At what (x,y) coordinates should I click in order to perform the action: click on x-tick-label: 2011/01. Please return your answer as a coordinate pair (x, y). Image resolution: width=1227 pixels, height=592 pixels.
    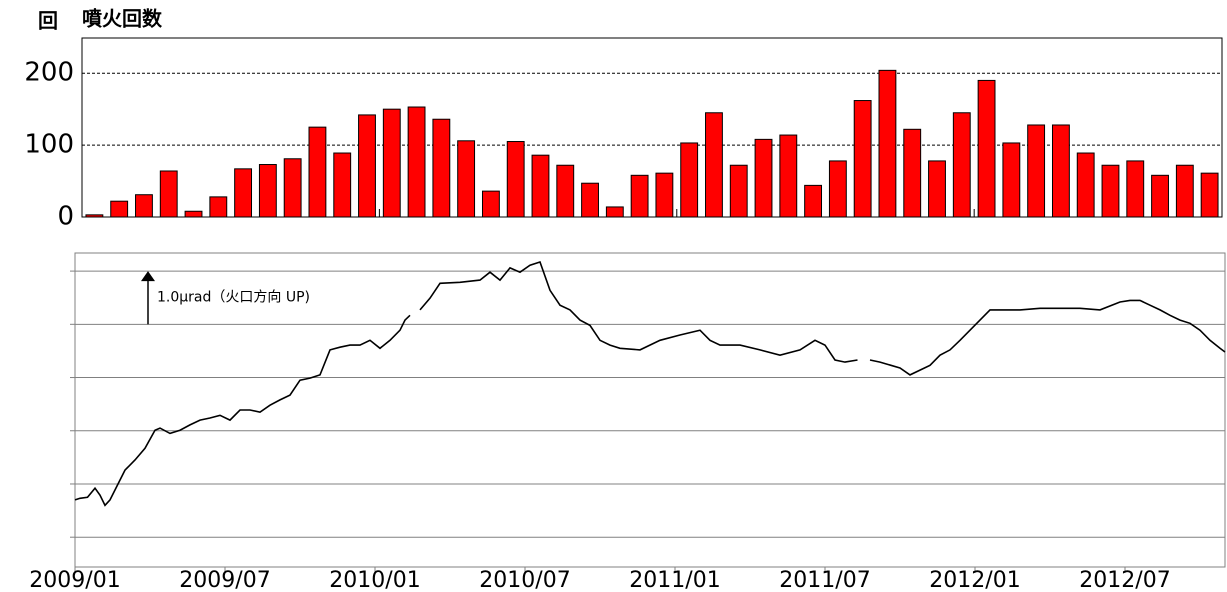
    Looking at the image, I should click on (674, 580).